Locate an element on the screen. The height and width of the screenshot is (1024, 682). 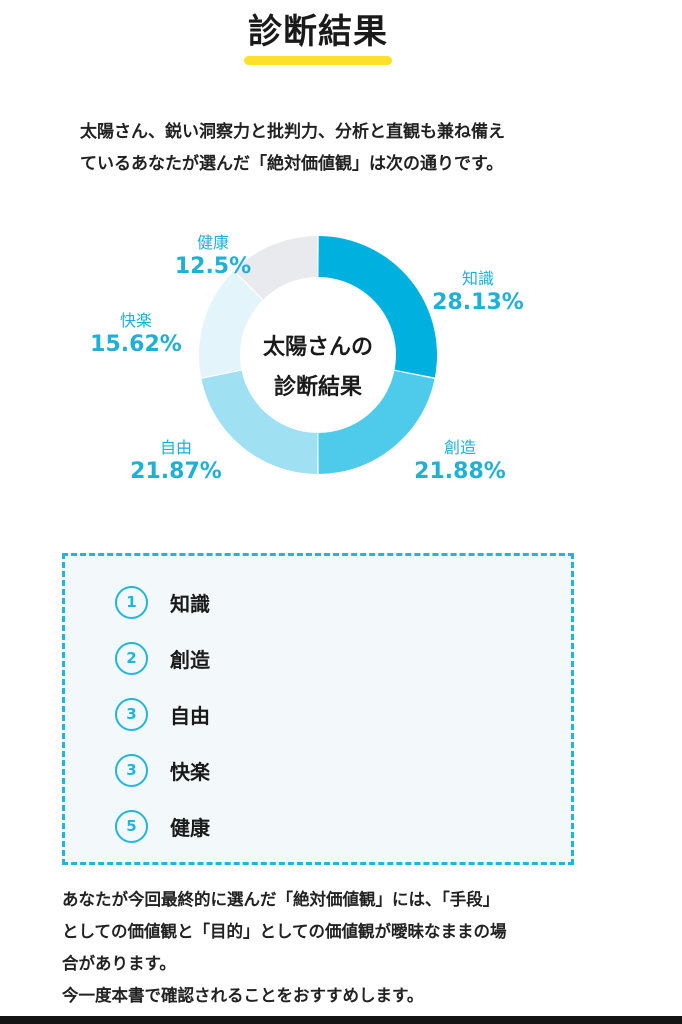
chart-center-line-2: 診断結果 is located at coordinates (318, 387).